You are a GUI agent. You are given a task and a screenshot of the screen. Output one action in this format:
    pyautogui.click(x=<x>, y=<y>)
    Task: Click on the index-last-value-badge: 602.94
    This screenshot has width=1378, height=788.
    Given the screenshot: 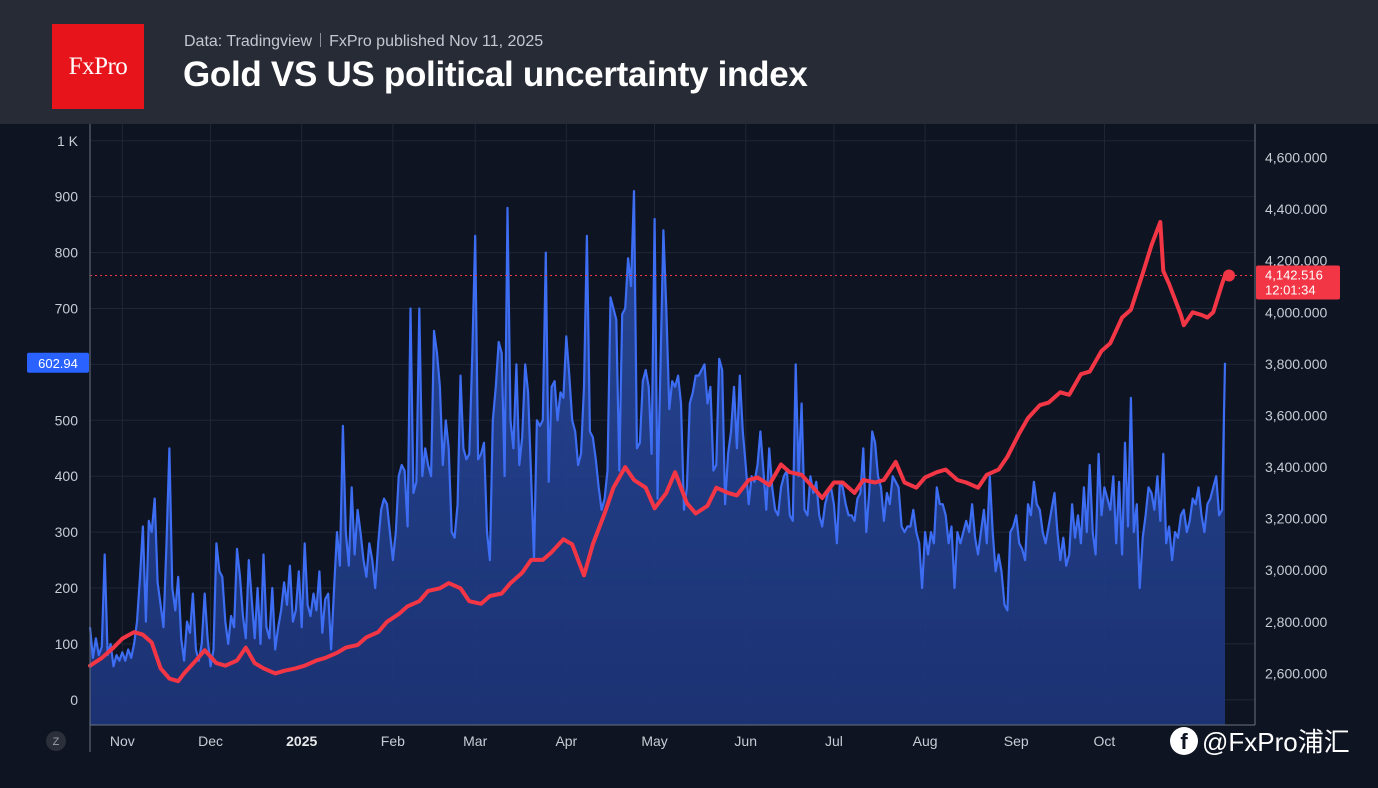 What is the action you would take?
    pyautogui.click(x=58, y=362)
    